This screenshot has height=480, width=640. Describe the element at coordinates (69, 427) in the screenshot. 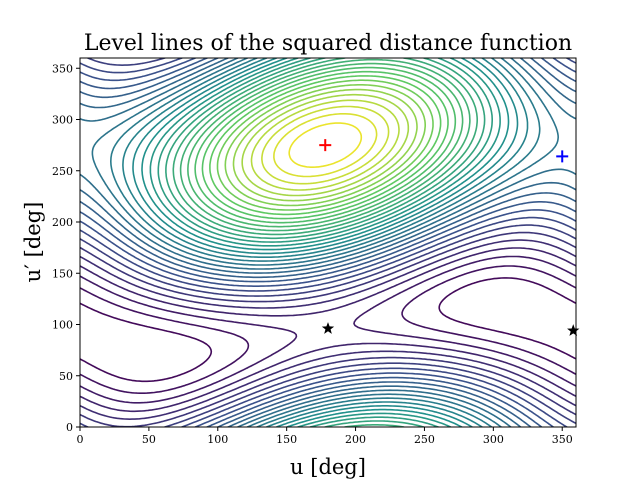

I see `y-tick-label: 0` at that location.